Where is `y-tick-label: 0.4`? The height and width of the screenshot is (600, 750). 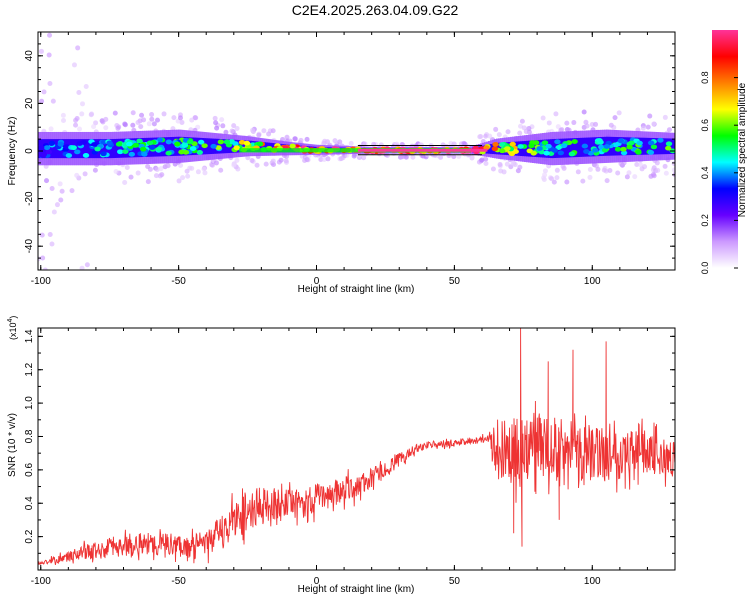
y-tick-label: 0.4 is located at coordinates (29, 503).